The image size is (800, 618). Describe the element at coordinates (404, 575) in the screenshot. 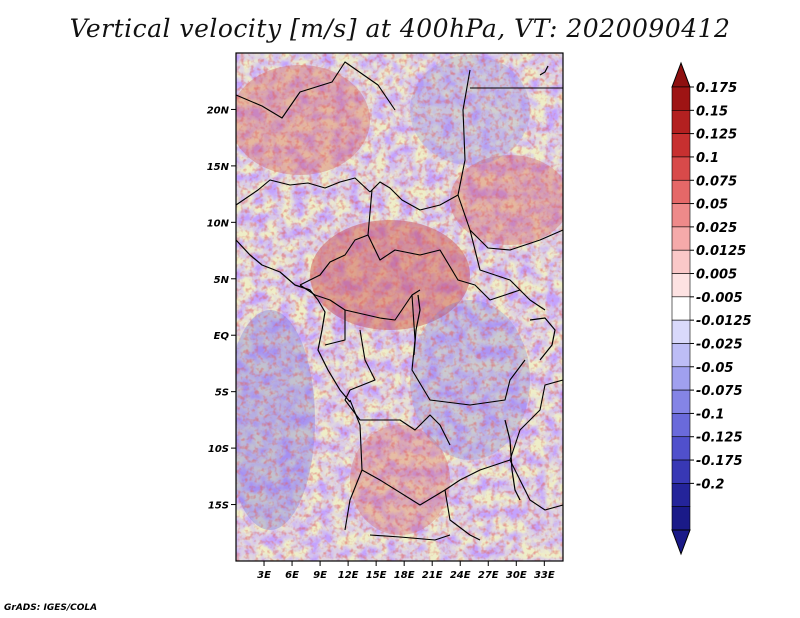

I see `lon-tick-label: 18E` at that location.